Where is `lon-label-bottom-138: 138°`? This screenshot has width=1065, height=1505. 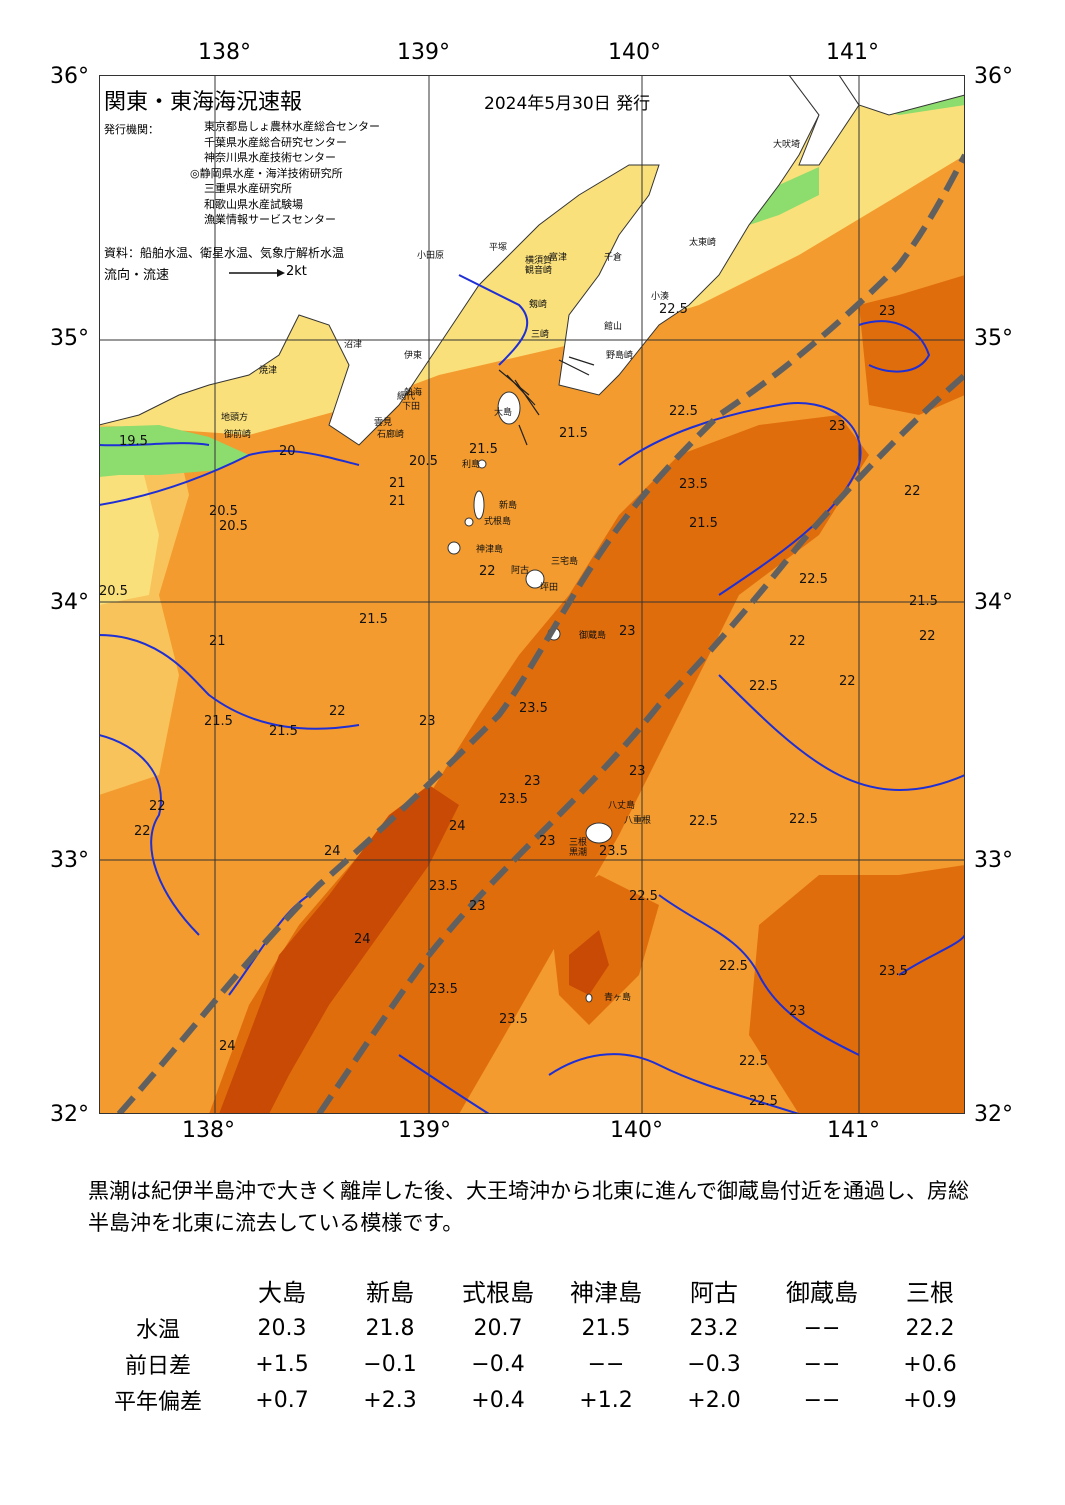
lon-label-bottom-138: 138° is located at coordinates (208, 1130).